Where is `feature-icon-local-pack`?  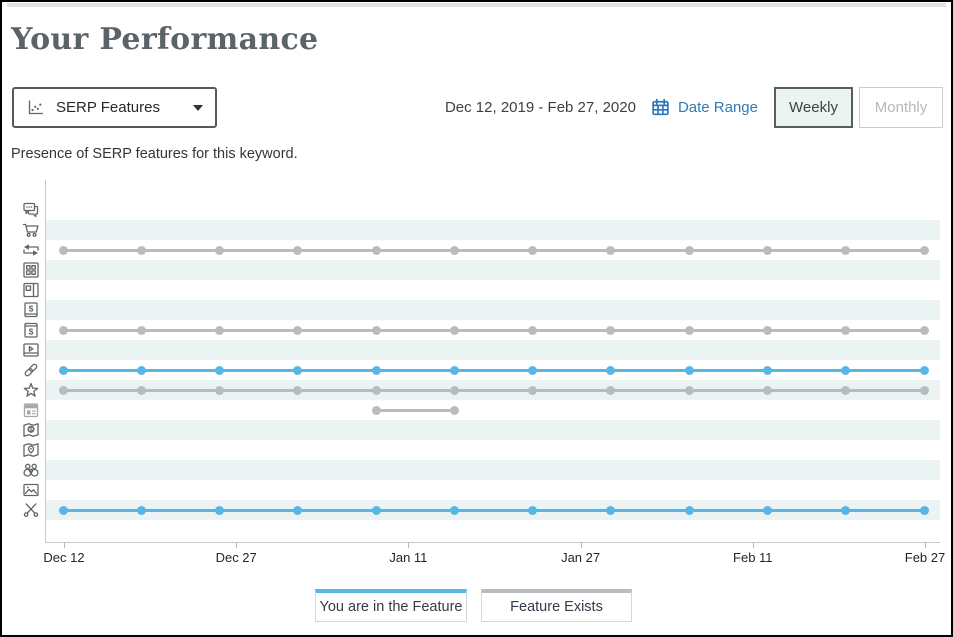
feature-icon-local-pack is located at coordinates (31, 450).